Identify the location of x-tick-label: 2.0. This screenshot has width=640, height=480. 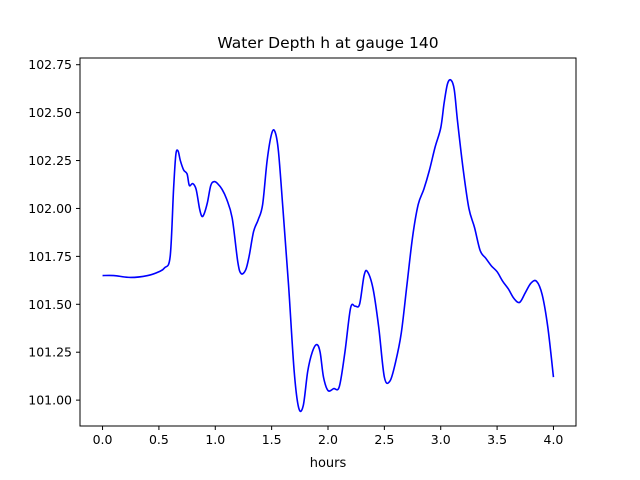
(328, 439).